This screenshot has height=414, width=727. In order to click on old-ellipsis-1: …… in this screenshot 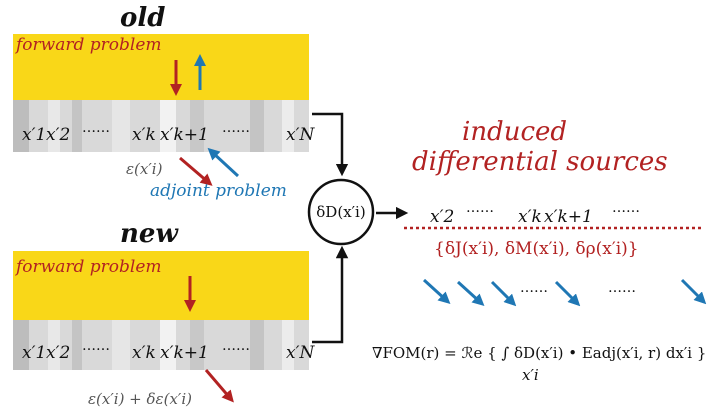, I will do `click(96, 128)`.